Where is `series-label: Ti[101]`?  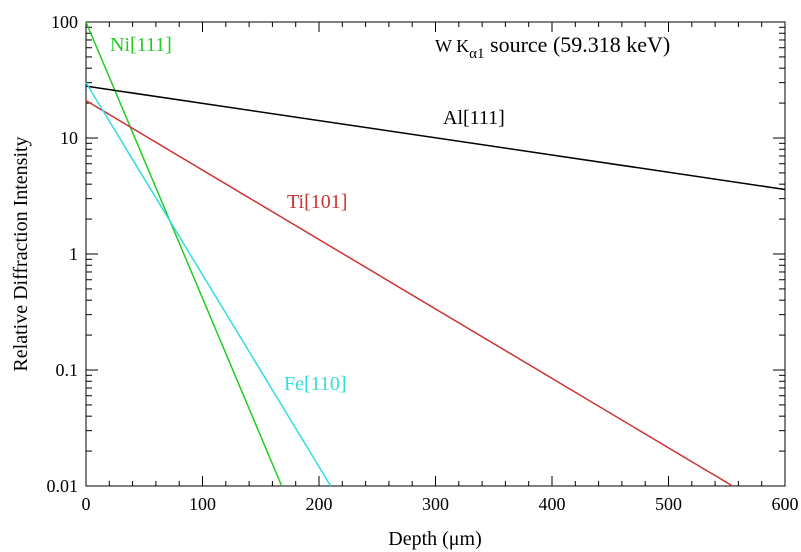
series-label: Ti[101] is located at coordinates (317, 202).